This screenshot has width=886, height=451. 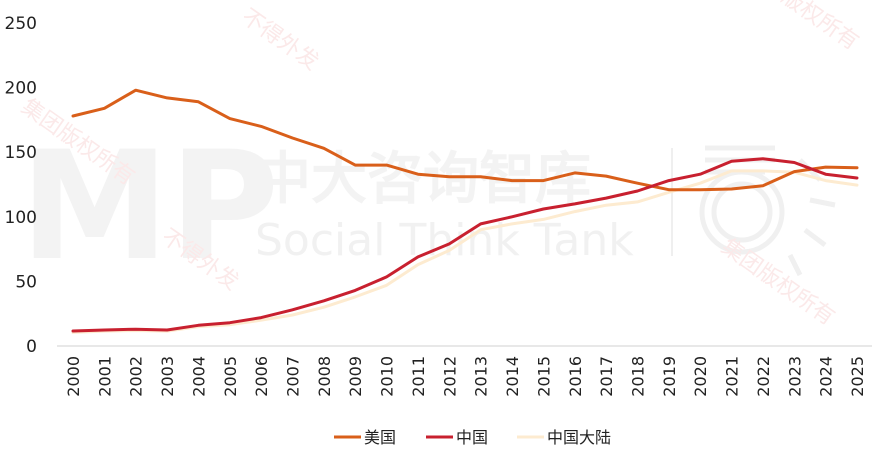 What do you see at coordinates (136, 376) in the screenshot?
I see `x-tick-label: 2002` at bounding box center [136, 376].